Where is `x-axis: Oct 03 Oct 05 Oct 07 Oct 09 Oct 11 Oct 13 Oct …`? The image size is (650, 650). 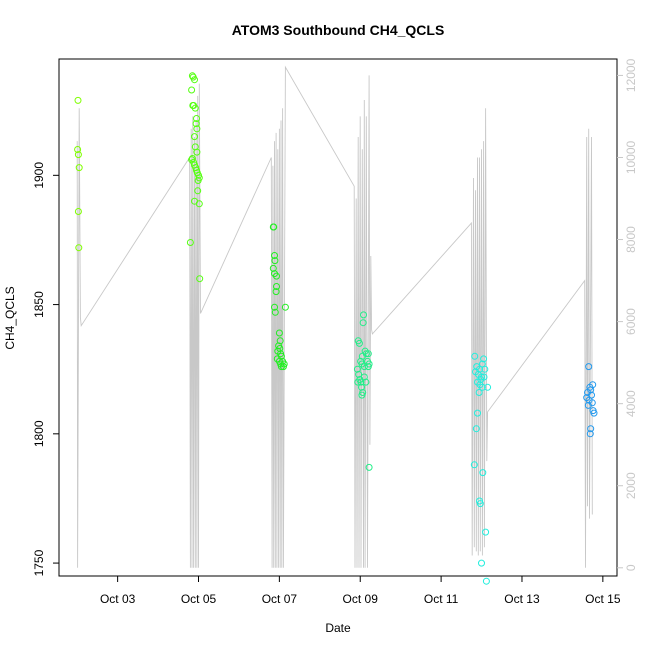 x-axis: Oct 03 Oct 05 Oct 07 Oct 09 Oct 11 Oct 13 Oct … is located at coordinates (360, 590).